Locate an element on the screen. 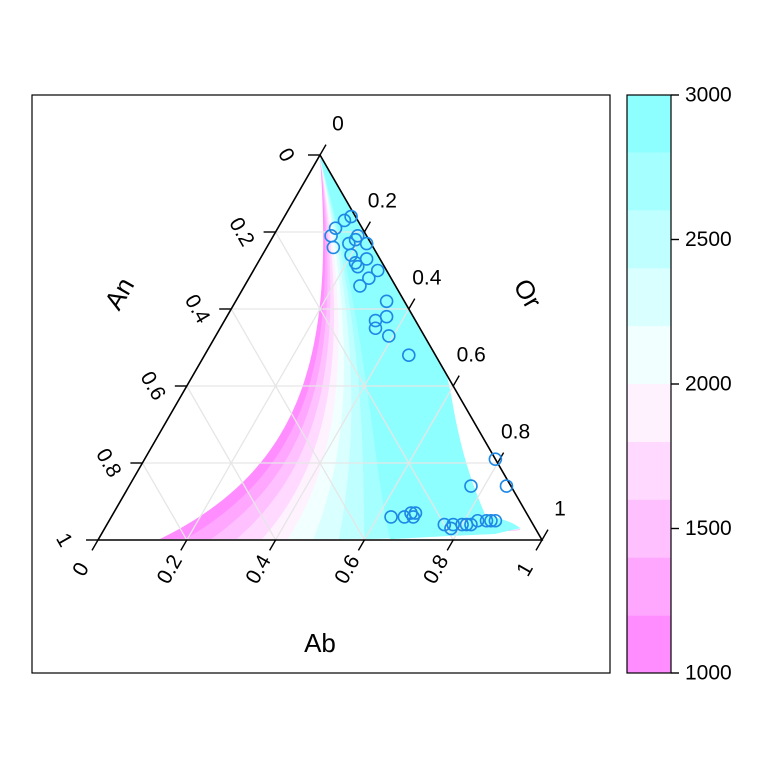  colorbar-tick-label: 1500 is located at coordinates (708, 528).